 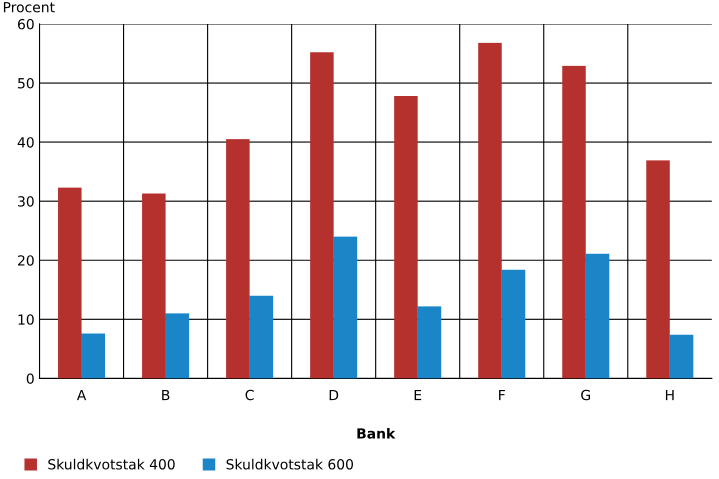 I want to click on x-tick-label: C, so click(x=250, y=395).